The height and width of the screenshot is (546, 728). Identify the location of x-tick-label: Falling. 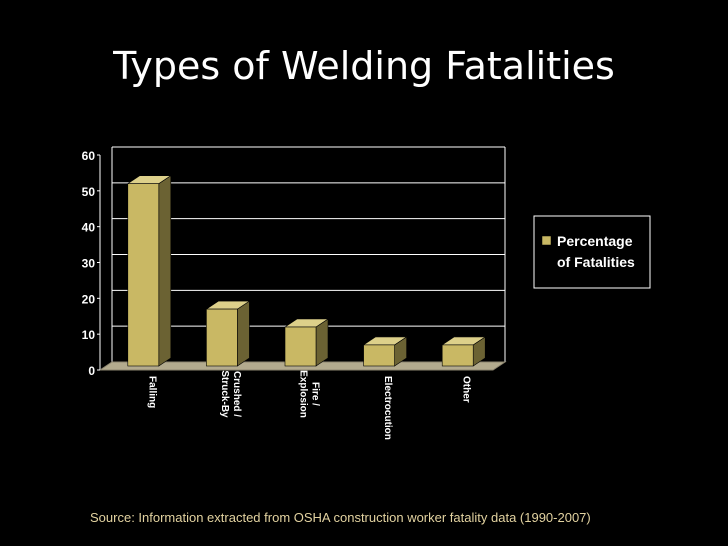
(151, 392).